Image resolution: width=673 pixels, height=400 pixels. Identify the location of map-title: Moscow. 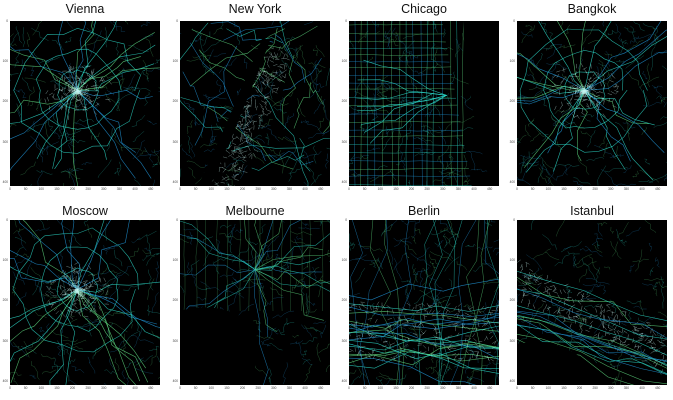
(85, 211).